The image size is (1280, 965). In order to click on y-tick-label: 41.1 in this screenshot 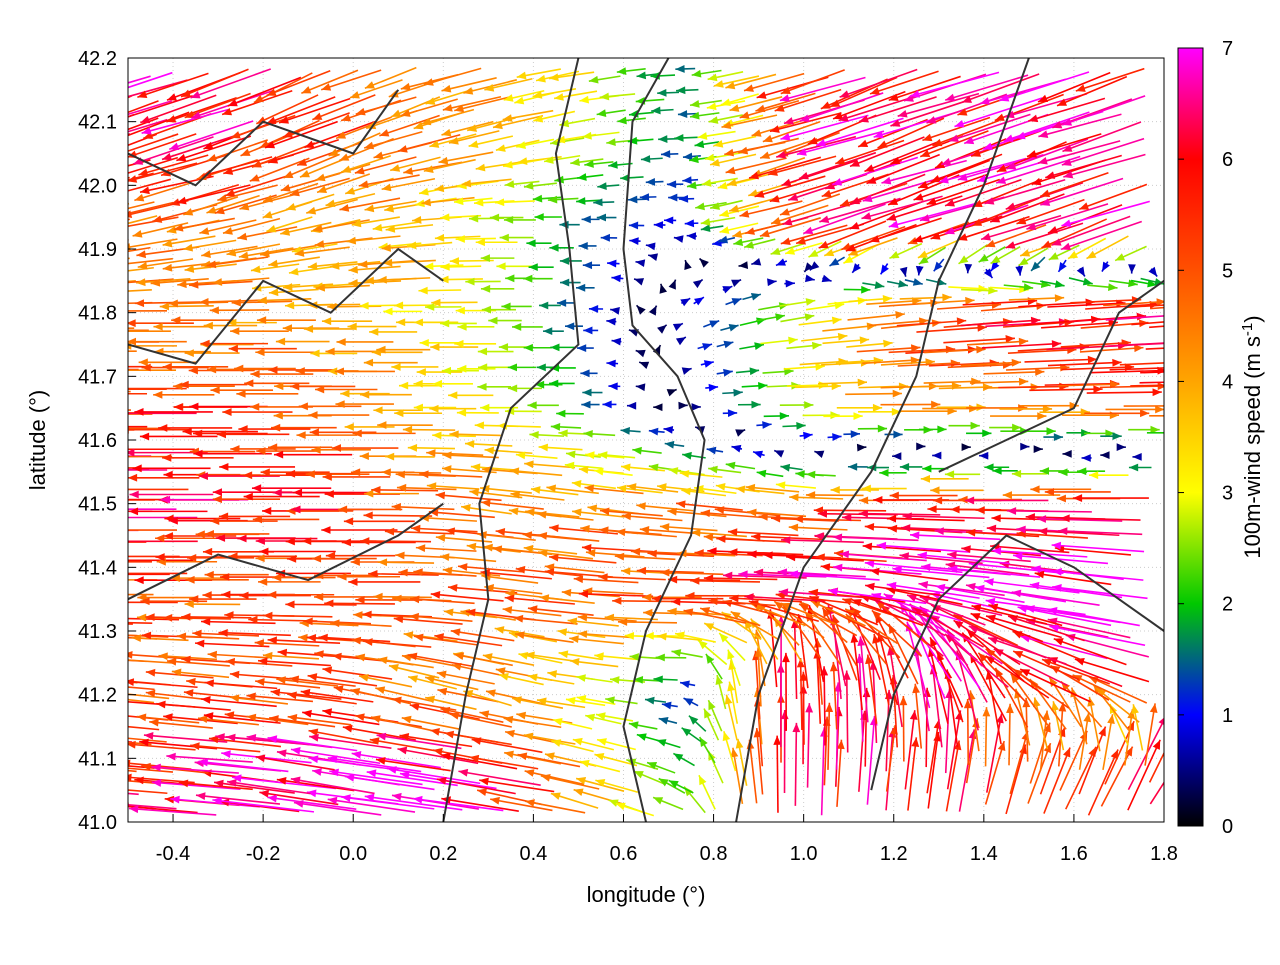, I will do `click(97, 759)`.